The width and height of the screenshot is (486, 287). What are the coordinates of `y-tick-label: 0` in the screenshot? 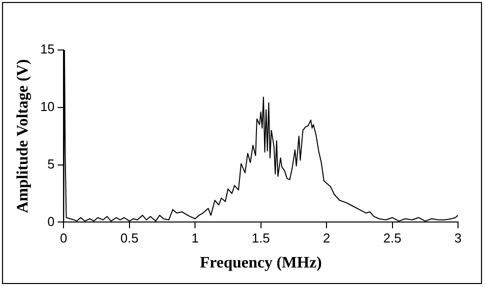 It's located at (51, 221).